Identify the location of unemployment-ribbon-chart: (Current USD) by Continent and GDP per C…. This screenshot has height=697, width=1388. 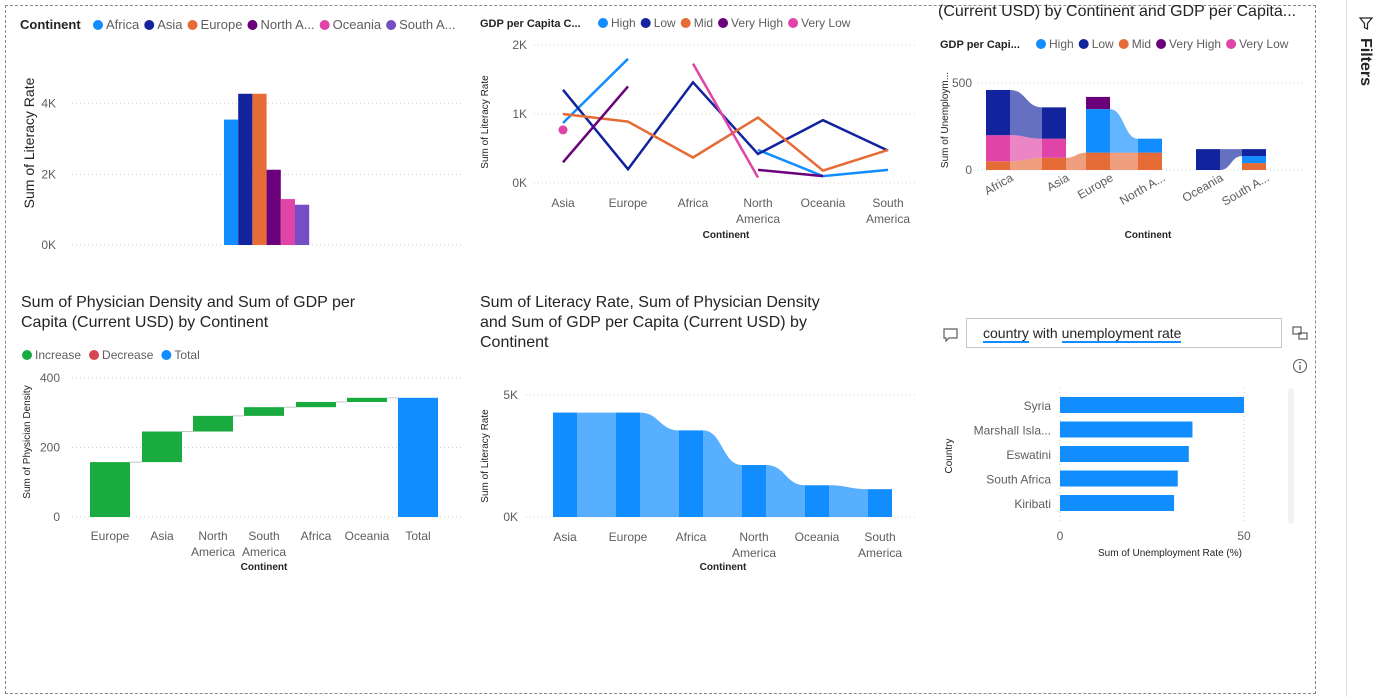
(1124, 134).